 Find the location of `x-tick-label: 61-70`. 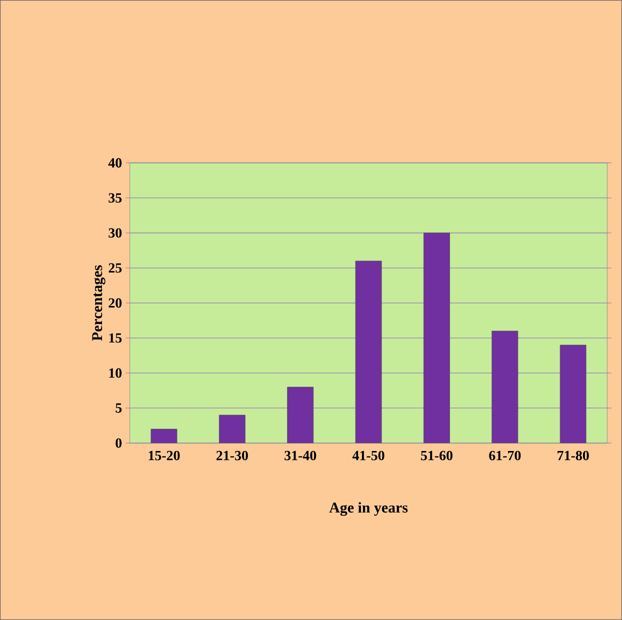

x-tick-label: 61-70 is located at coordinates (505, 455).